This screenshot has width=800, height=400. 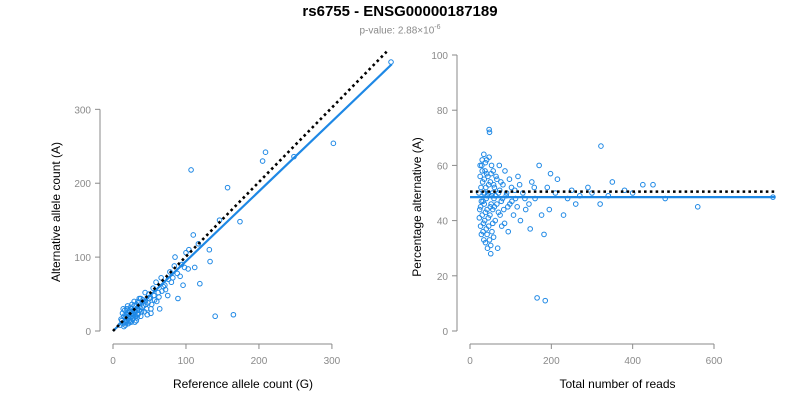 I want to click on right-y-tick-label: 100, so click(x=439, y=56).